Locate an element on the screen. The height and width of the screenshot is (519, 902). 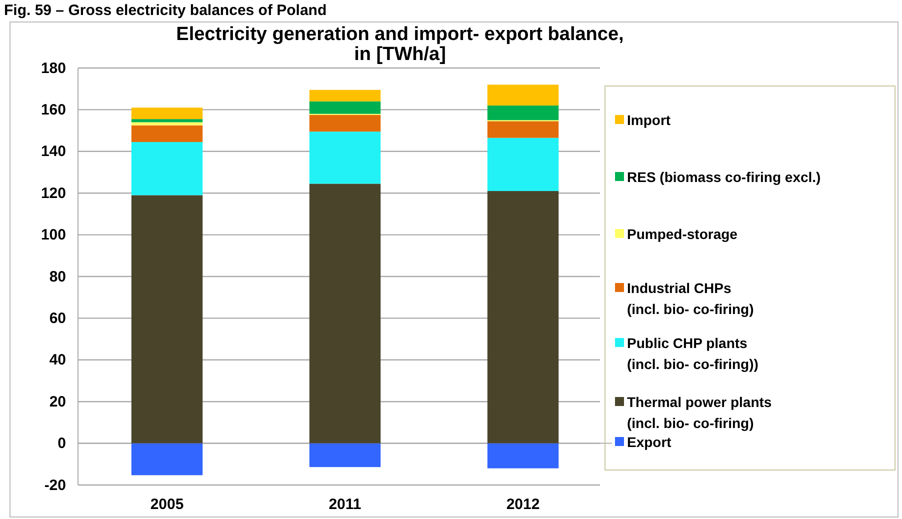
legend-label: Industrial CHPs (incl. bio- co-firing) is located at coordinates (690, 298).